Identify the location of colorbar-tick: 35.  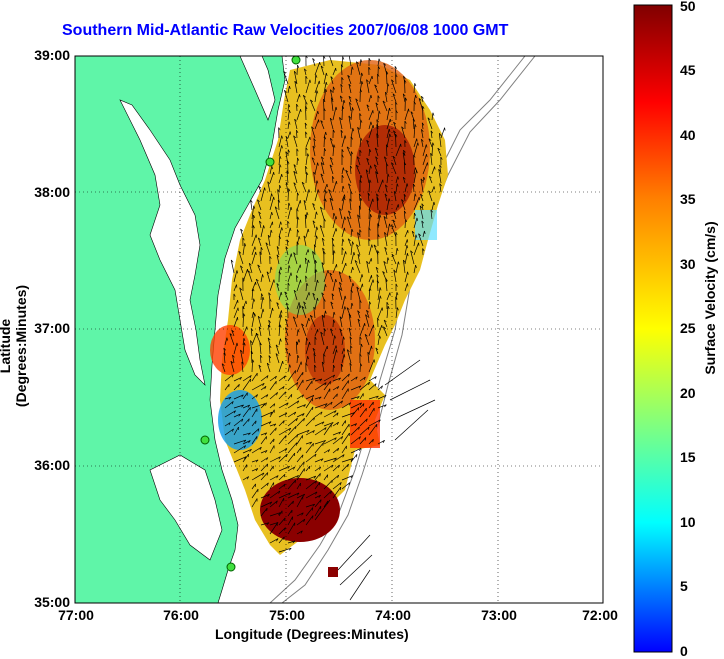
(688, 199).